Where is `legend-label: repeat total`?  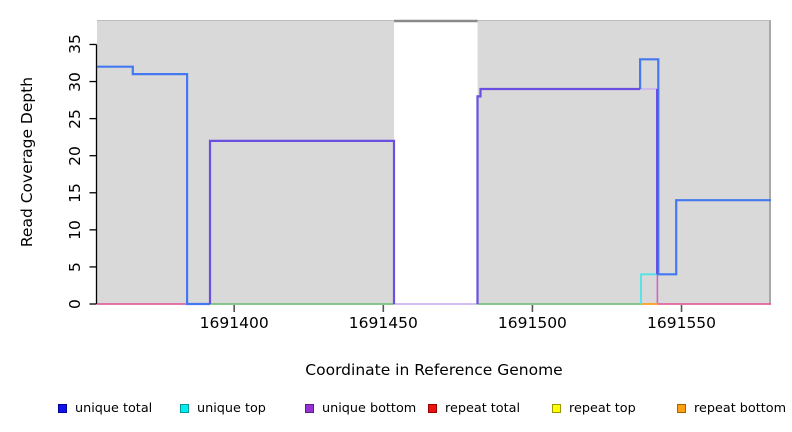
legend-label: repeat total is located at coordinates (483, 408).